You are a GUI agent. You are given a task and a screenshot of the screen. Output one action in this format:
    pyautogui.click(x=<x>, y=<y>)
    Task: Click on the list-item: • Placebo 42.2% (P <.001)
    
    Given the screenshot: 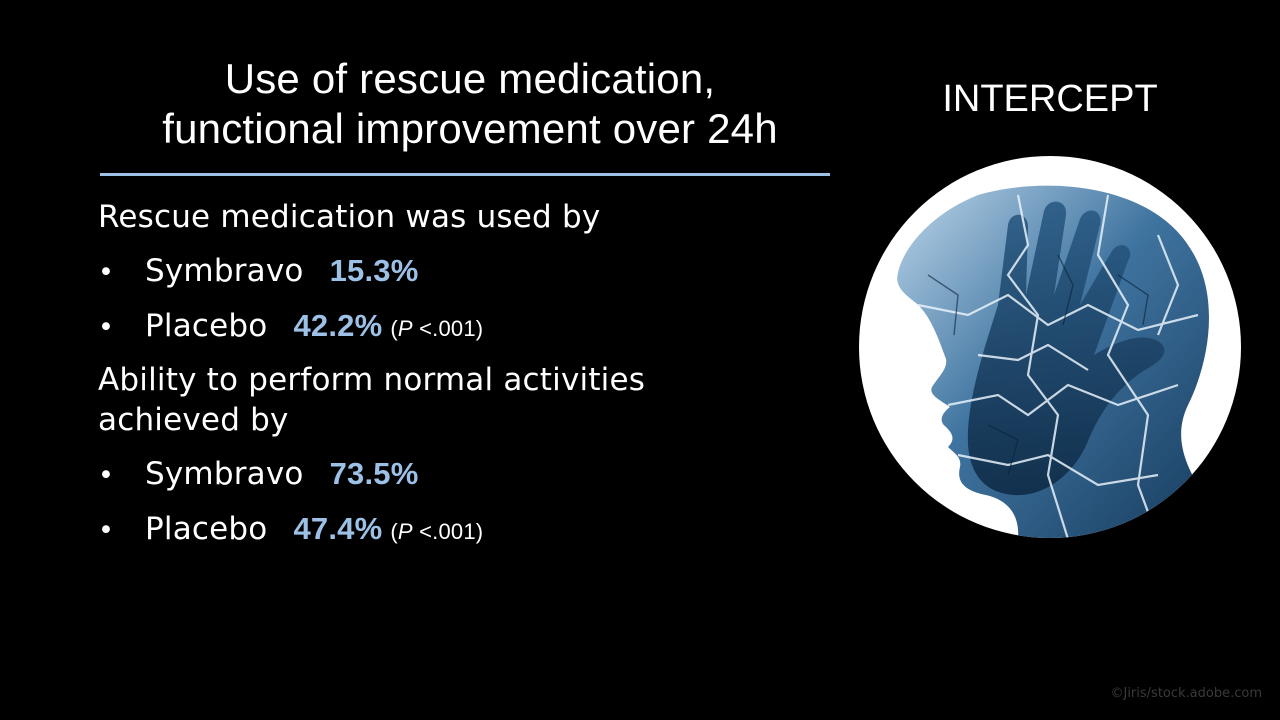 What is the action you would take?
    pyautogui.click(x=418, y=326)
    